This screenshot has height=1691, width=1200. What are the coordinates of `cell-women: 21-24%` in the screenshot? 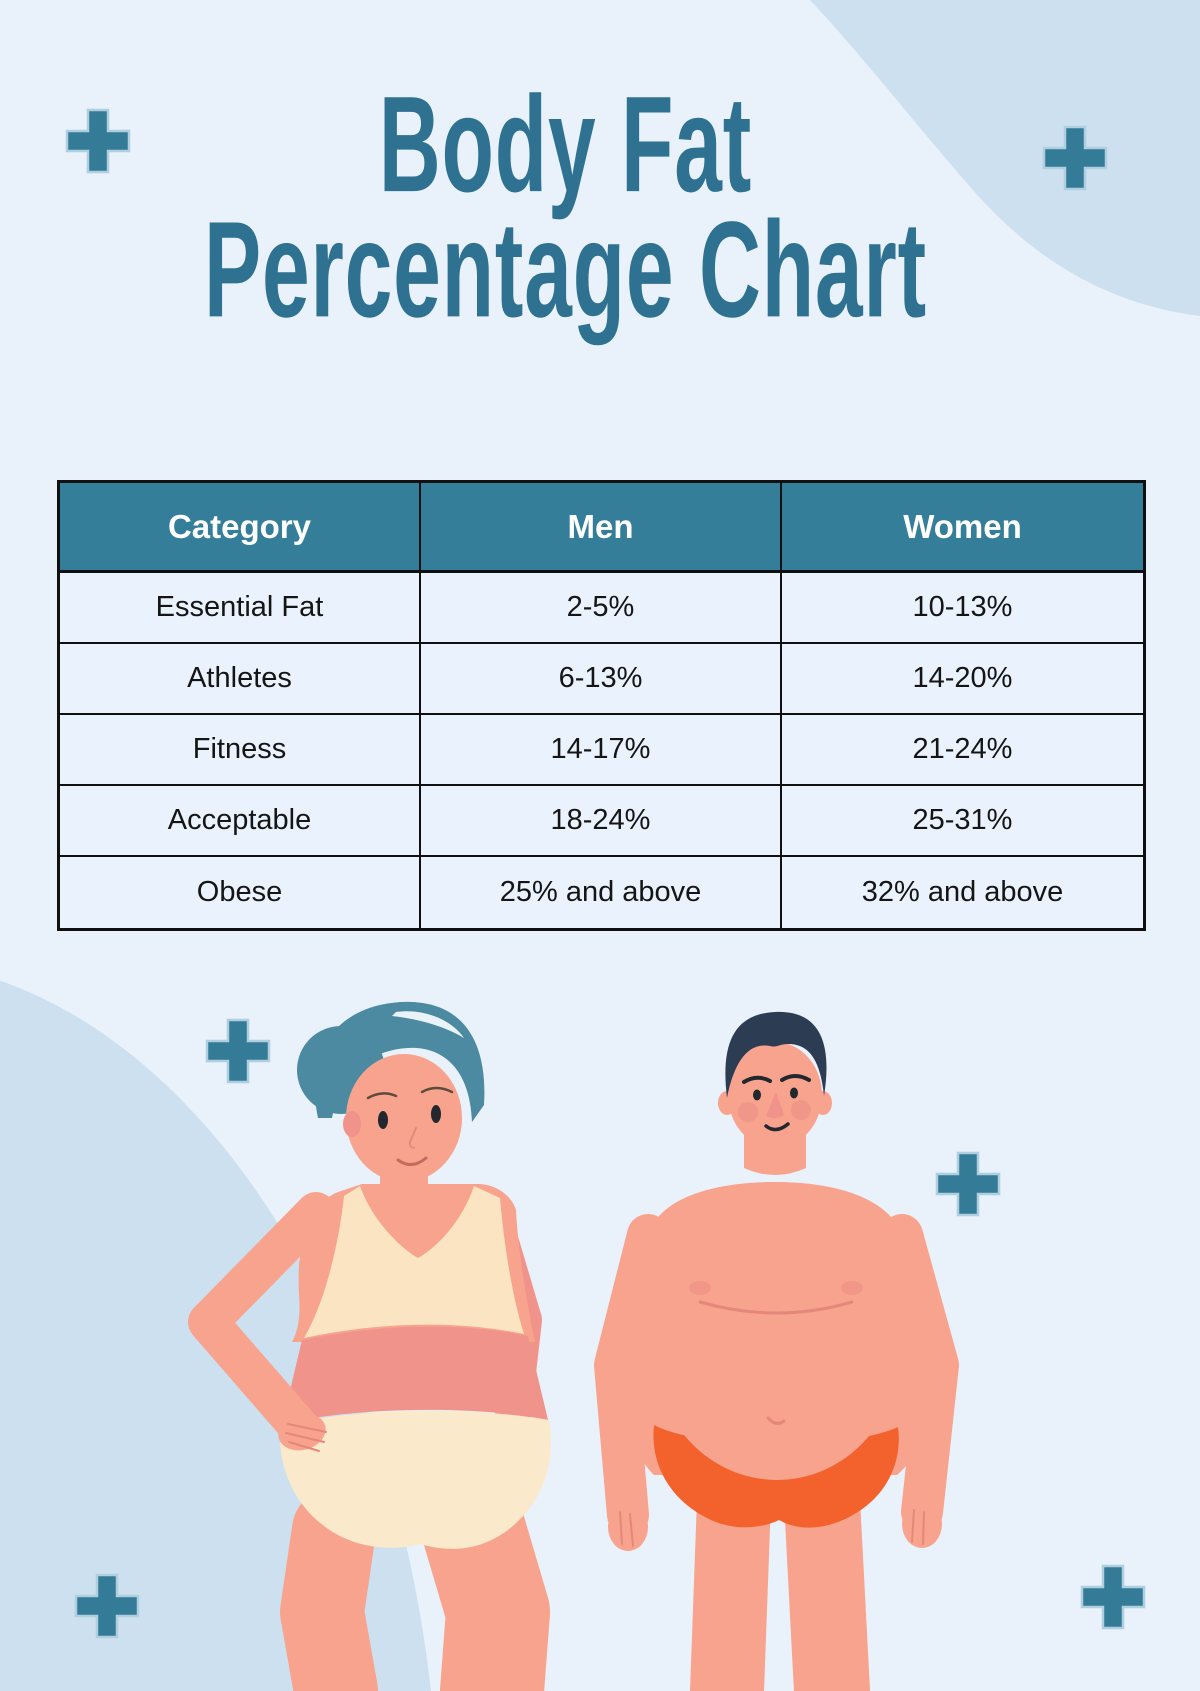 It's located at (962, 750).